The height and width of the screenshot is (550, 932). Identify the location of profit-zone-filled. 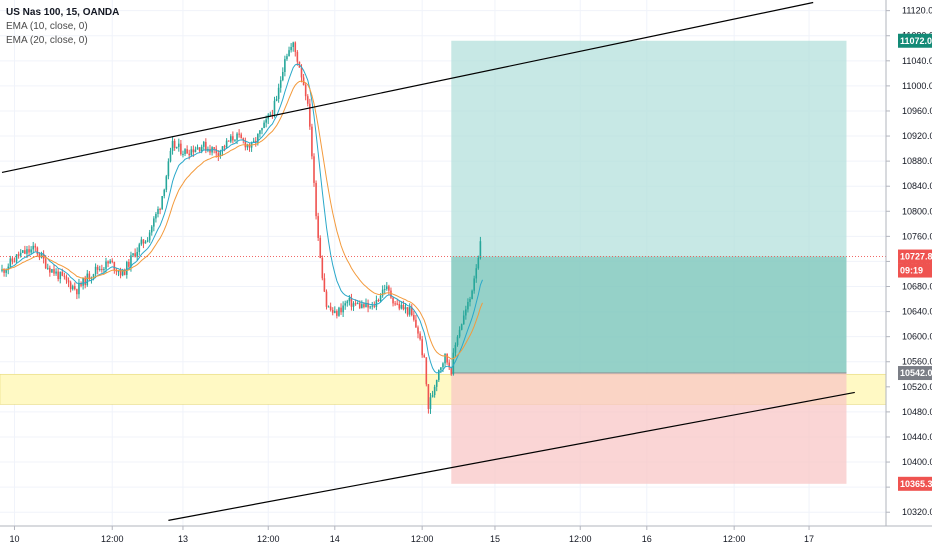
(649, 315).